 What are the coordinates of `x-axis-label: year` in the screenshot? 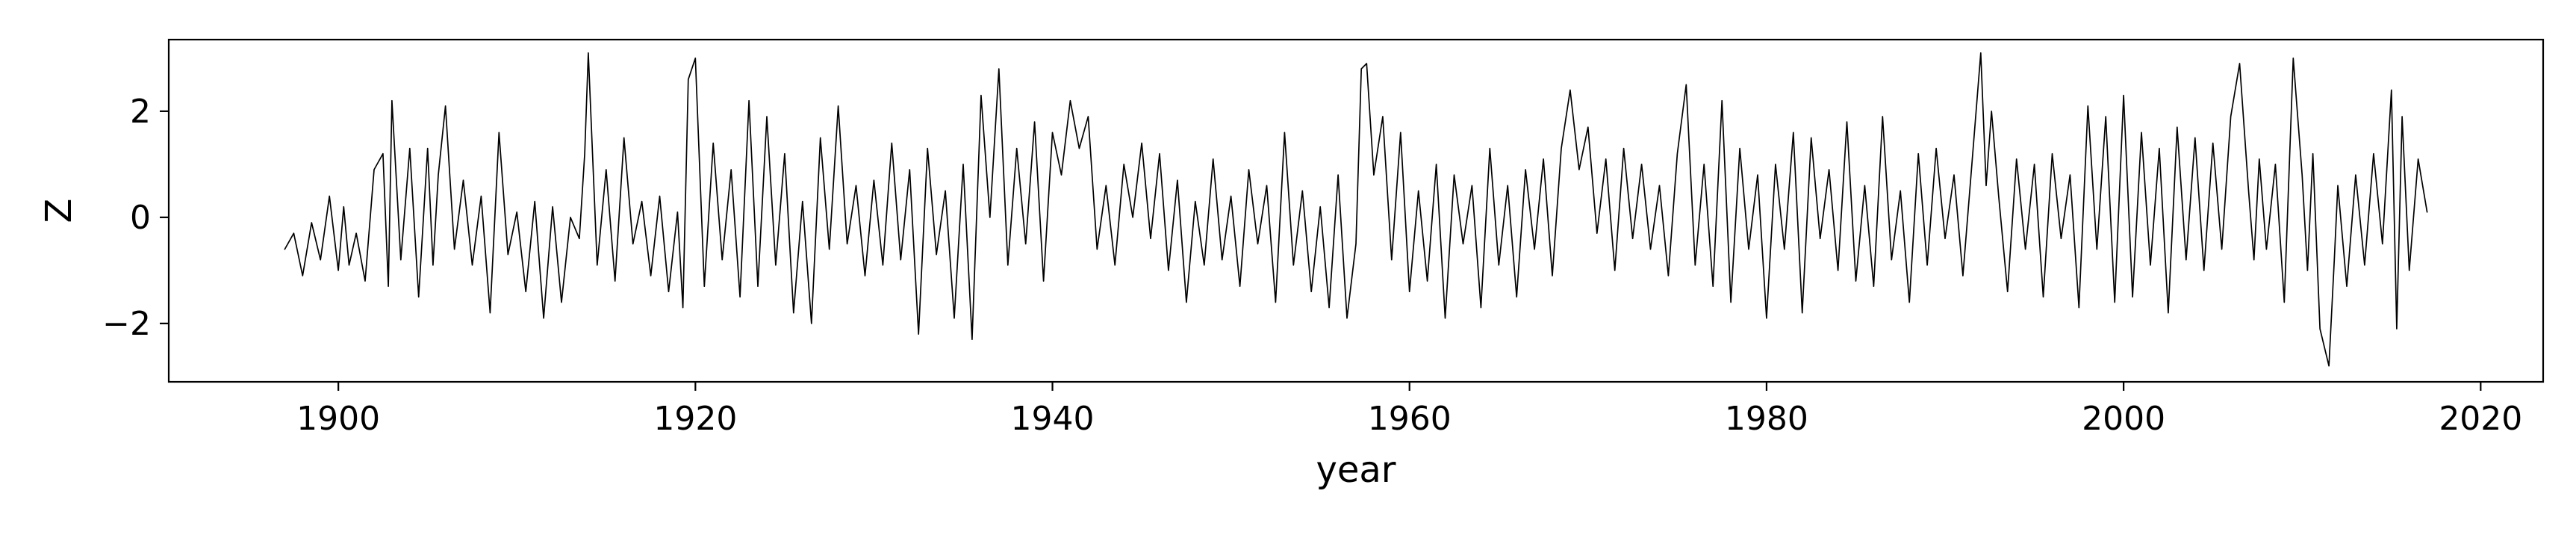 It's located at (1356, 470).